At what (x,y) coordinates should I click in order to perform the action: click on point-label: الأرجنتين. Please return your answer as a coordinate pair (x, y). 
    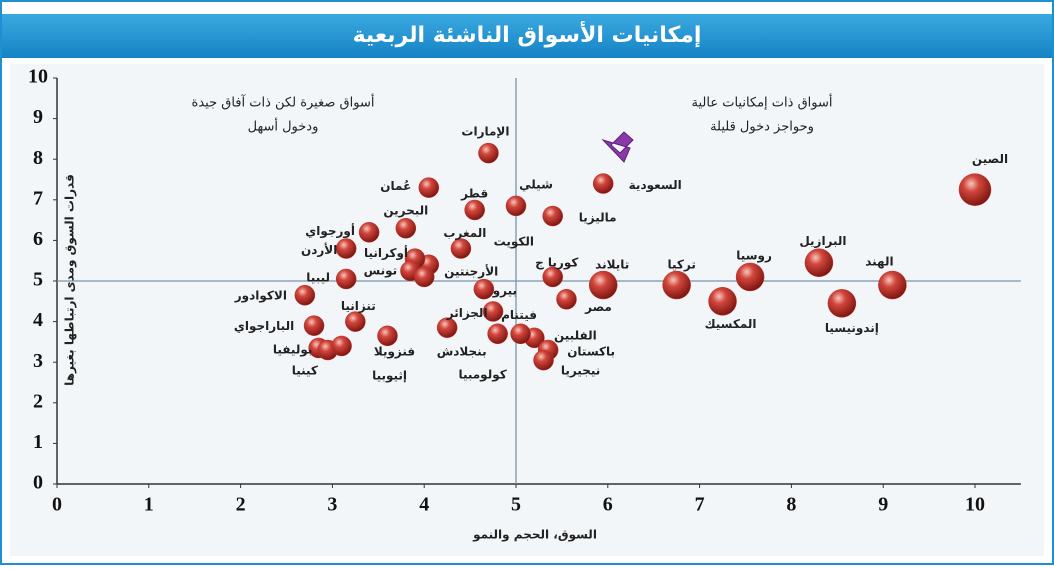
    Looking at the image, I should click on (471, 270).